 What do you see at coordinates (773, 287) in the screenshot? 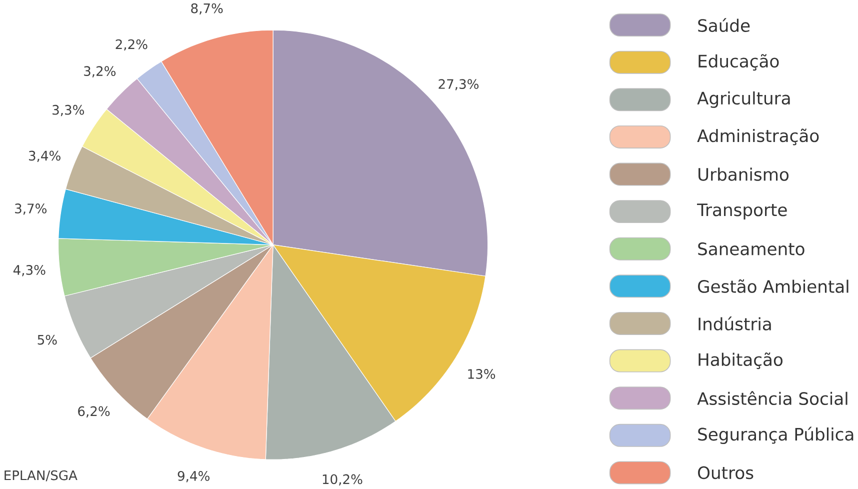
I see `legend-label: Gestão Ambiental` at bounding box center [773, 287].